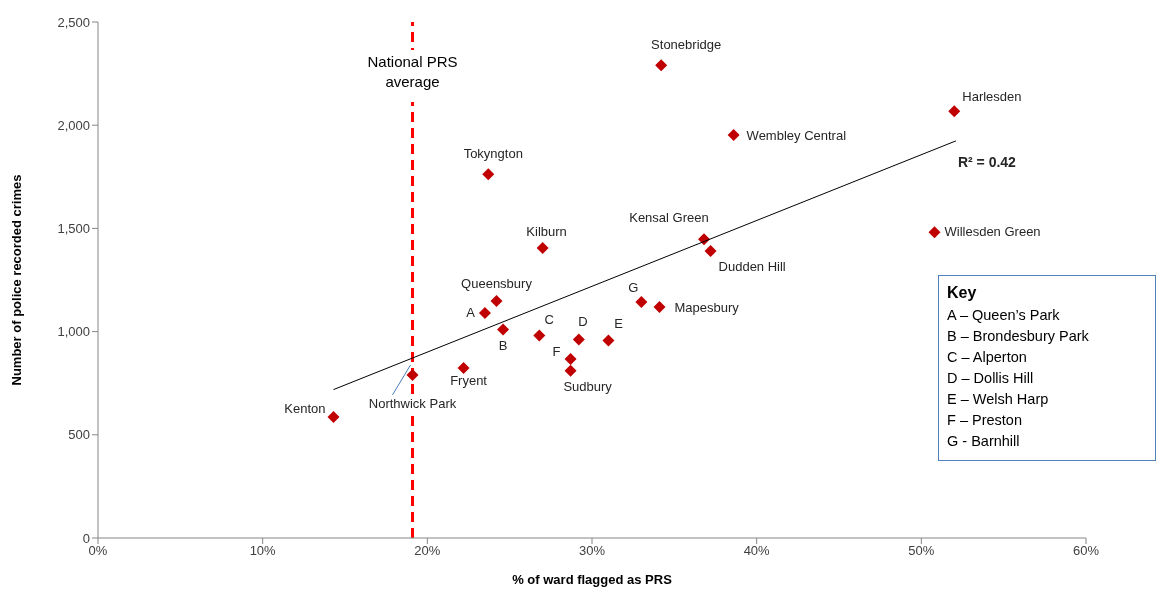  Describe the element at coordinates (757, 551) in the screenshot. I see `x-tick-label: 40%` at that location.